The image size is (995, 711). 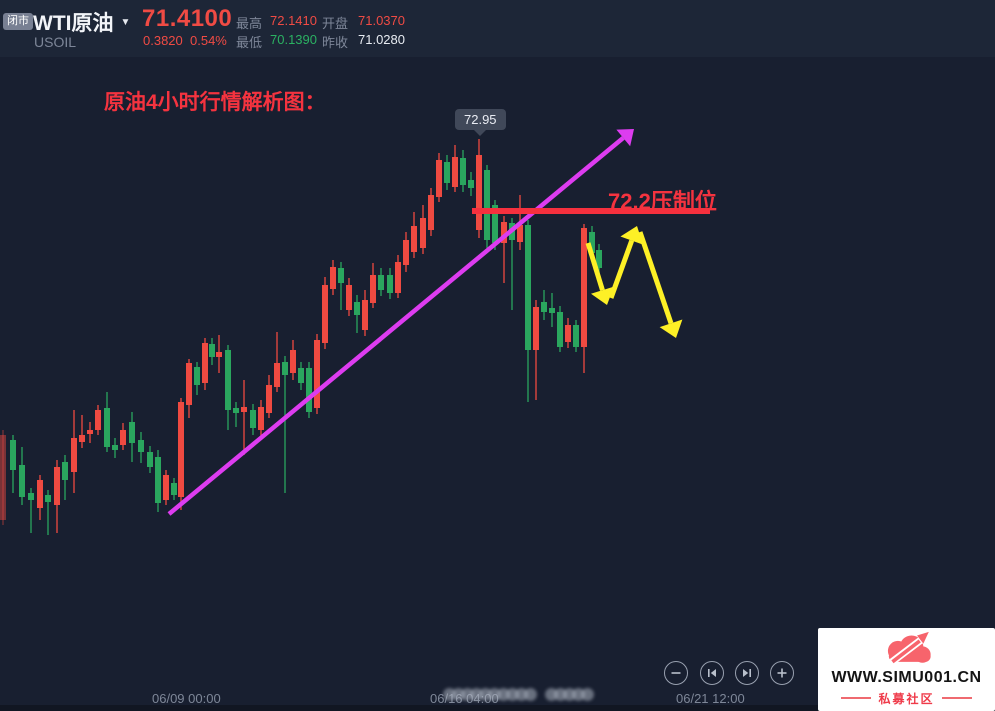 I want to click on chevron-down-icon: ▼, so click(x=125, y=22).